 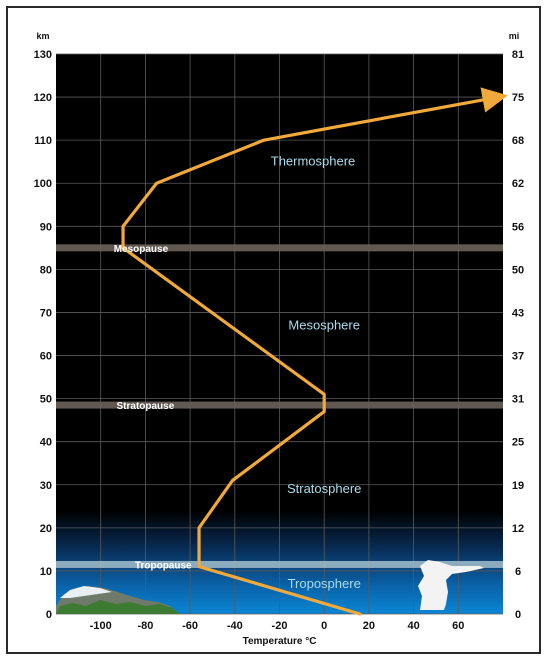 I want to click on y2-tick-label: 25, so click(x=518, y=443).